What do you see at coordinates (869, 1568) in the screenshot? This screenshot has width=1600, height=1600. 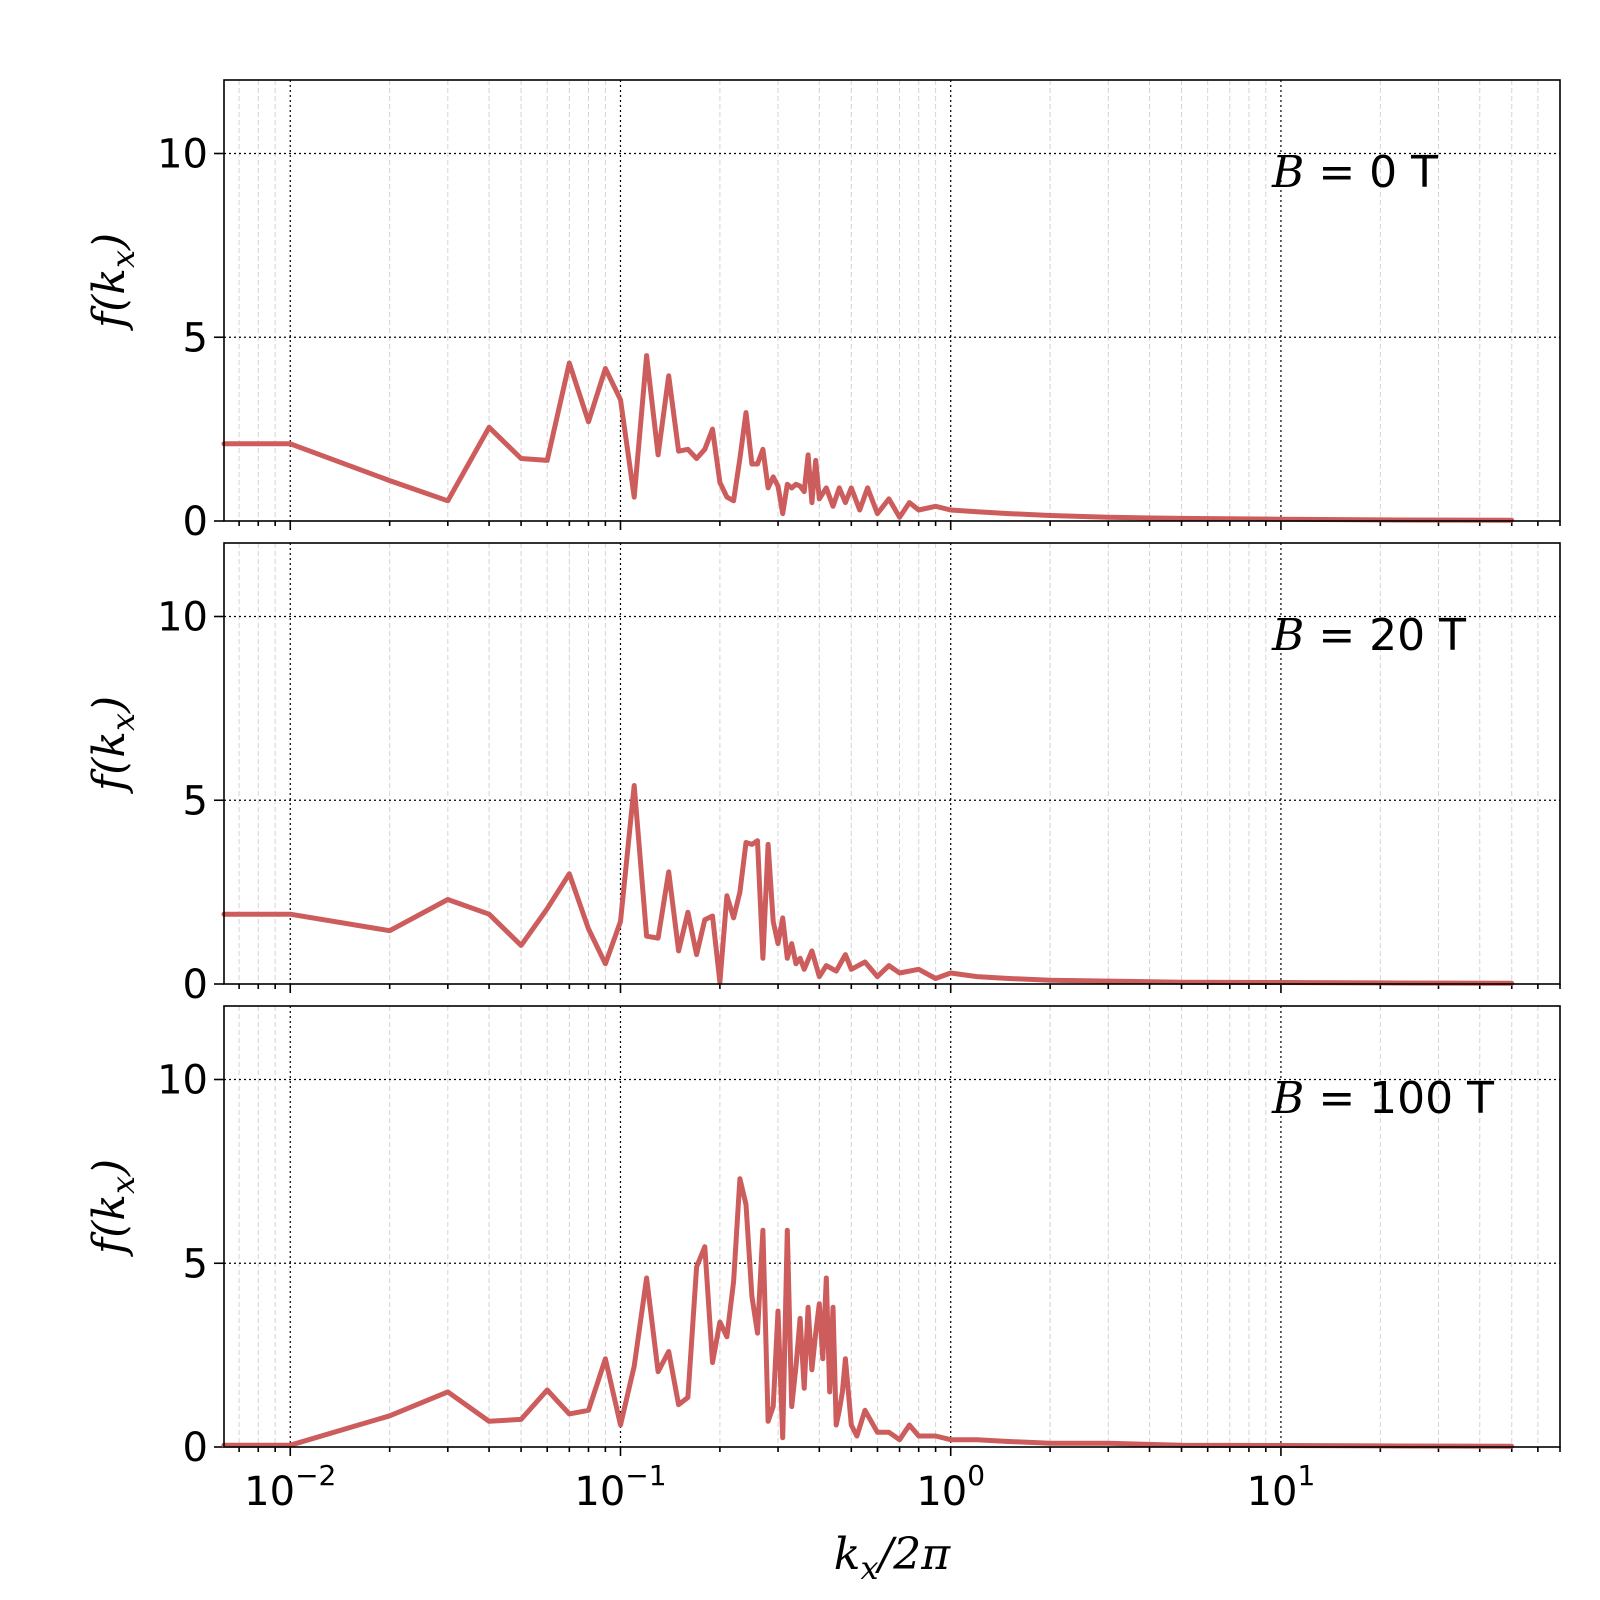 I see `x-label-subscript: x` at bounding box center [869, 1568].